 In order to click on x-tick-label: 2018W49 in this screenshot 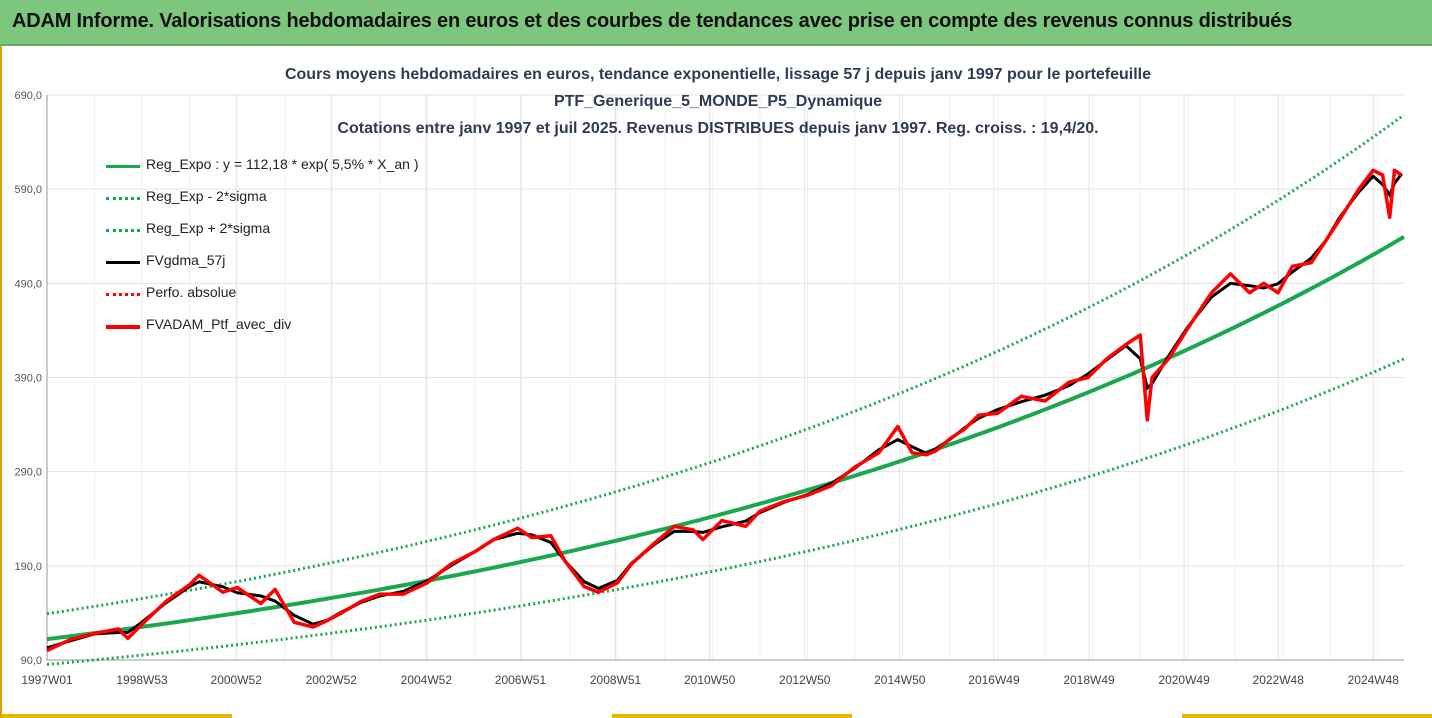, I will do `click(1089, 680)`.